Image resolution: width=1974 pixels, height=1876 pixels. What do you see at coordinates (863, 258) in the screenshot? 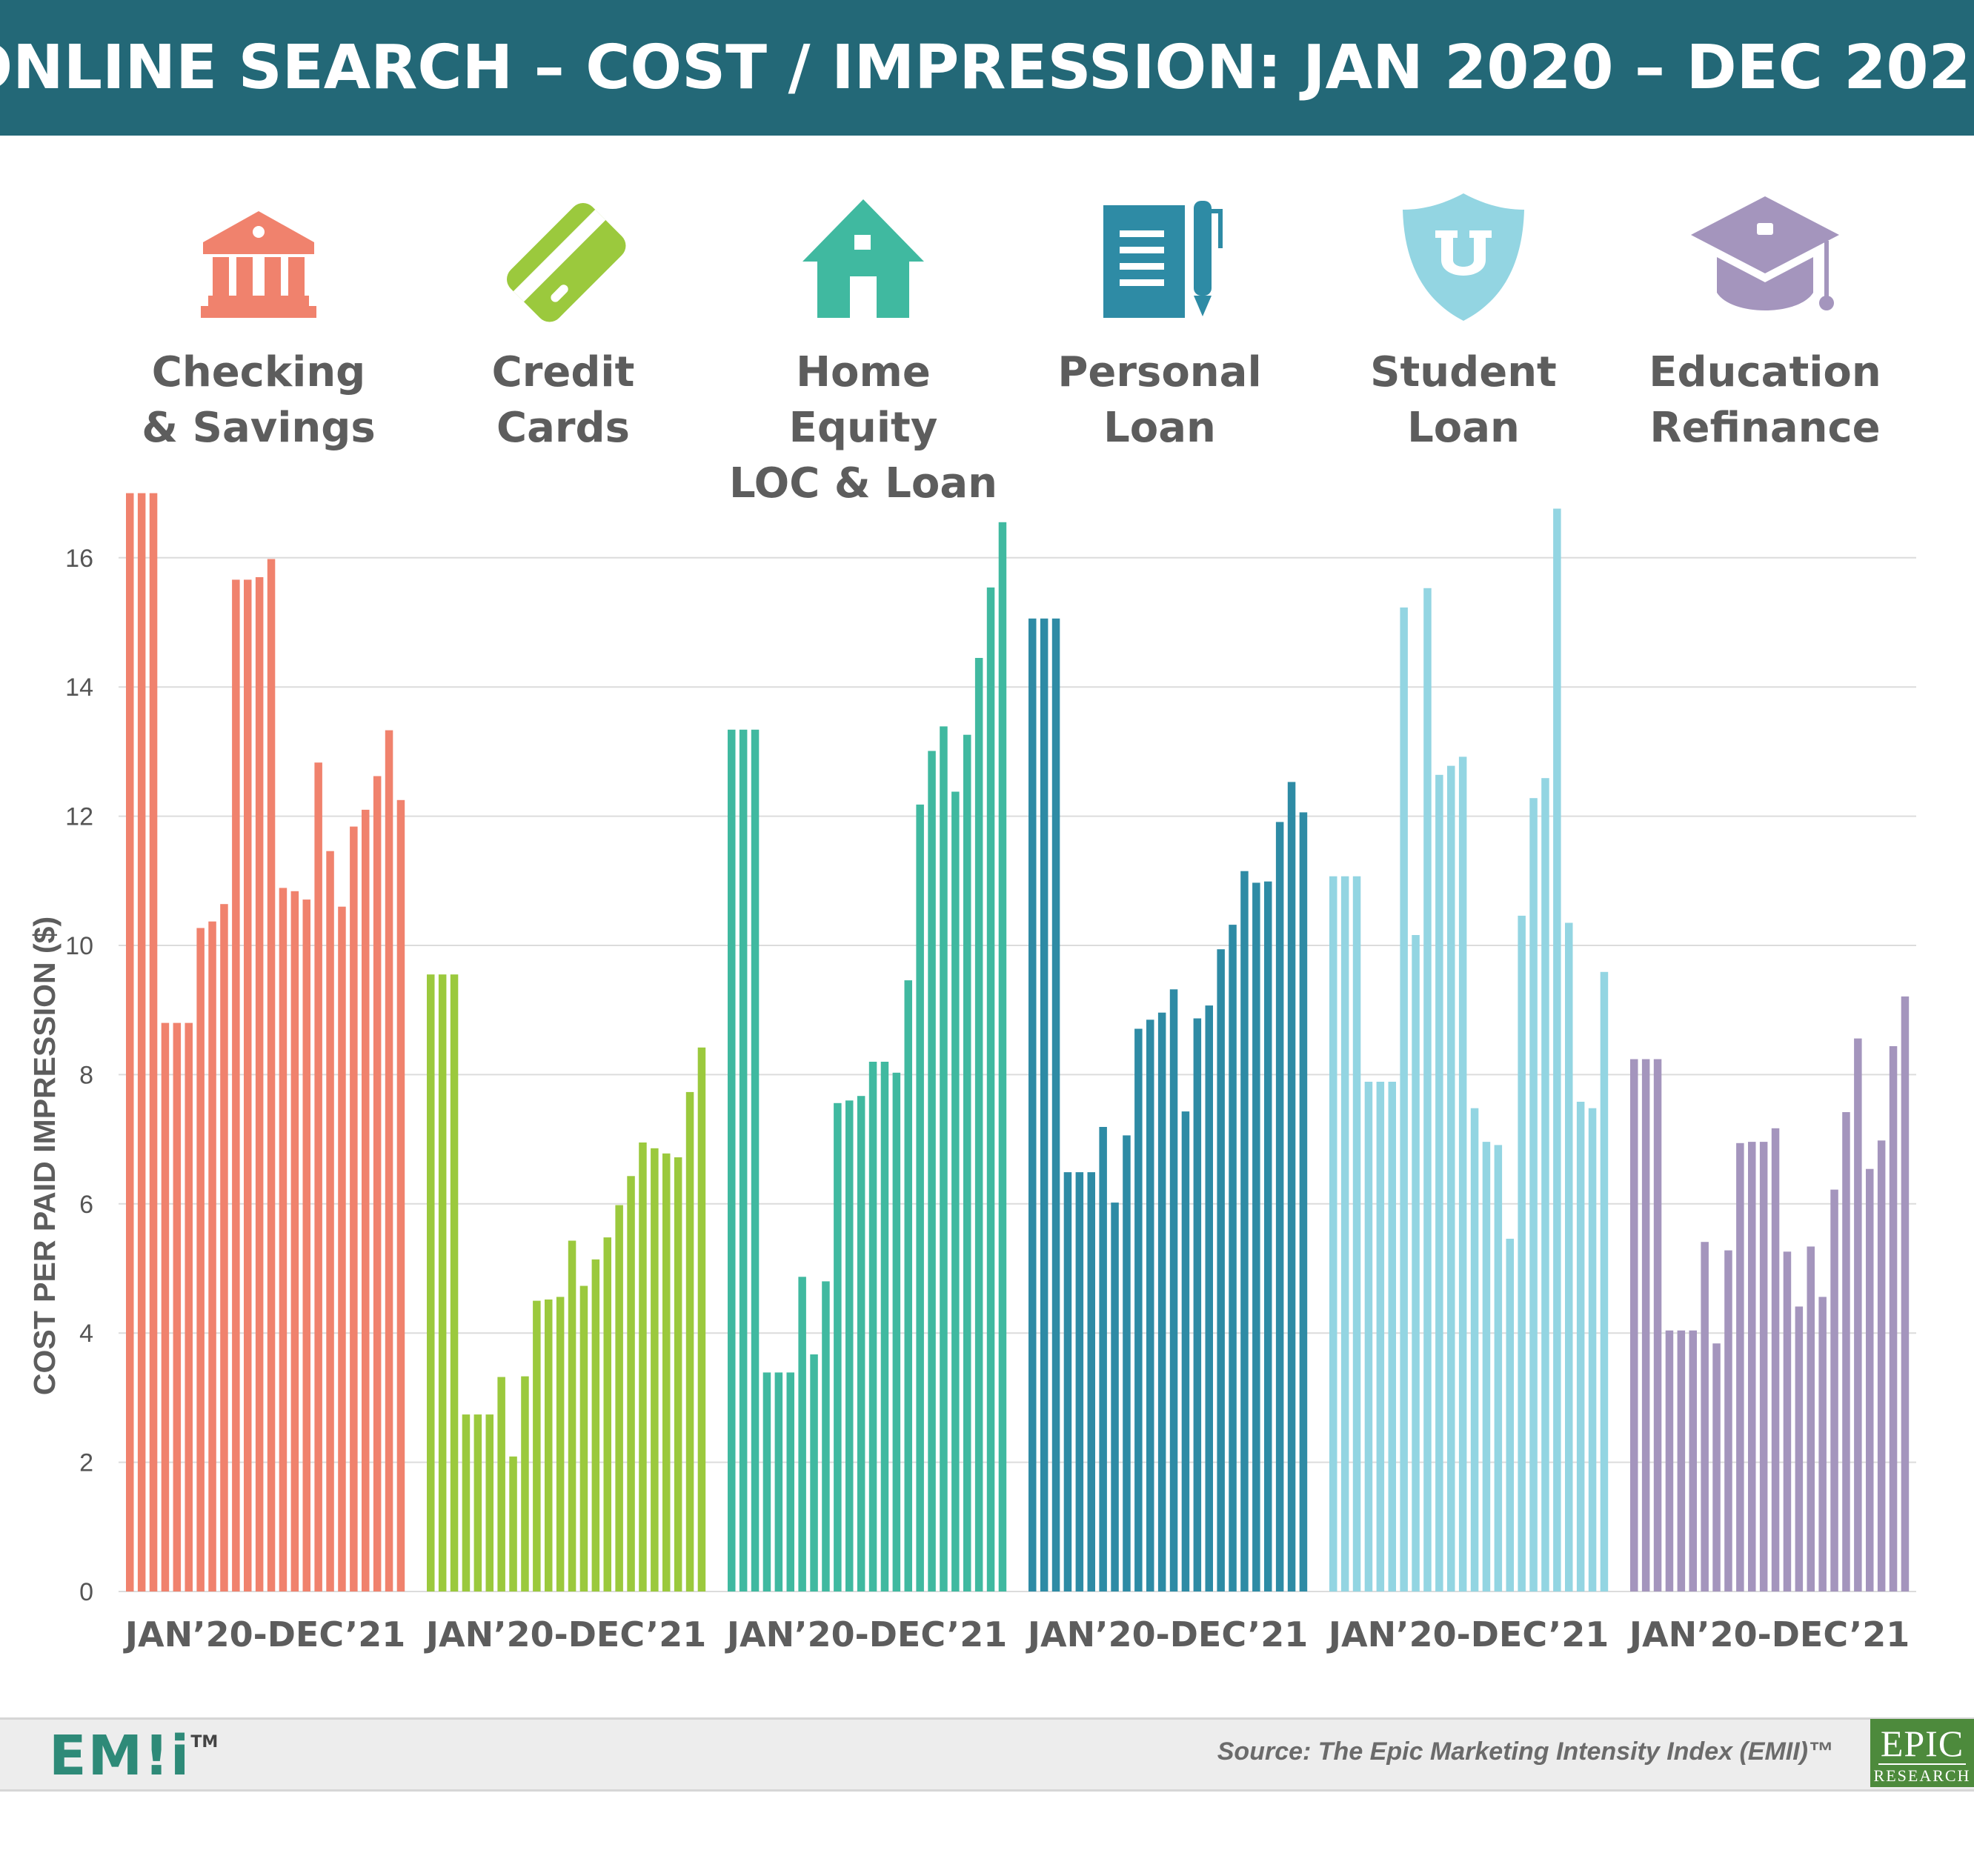
I see `house-icon` at bounding box center [863, 258].